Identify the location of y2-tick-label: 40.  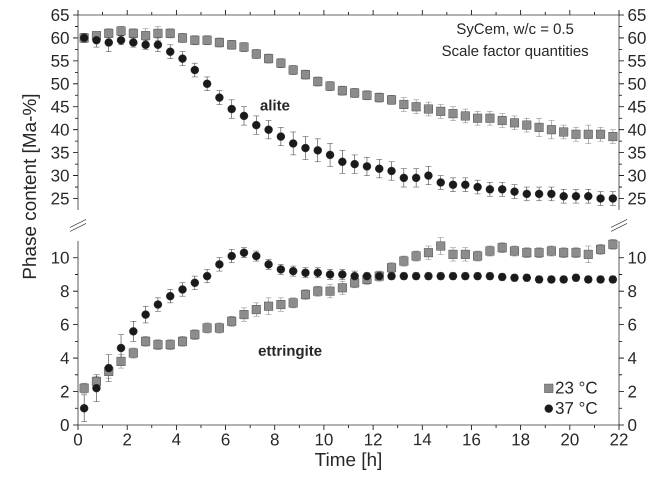
(637, 130).